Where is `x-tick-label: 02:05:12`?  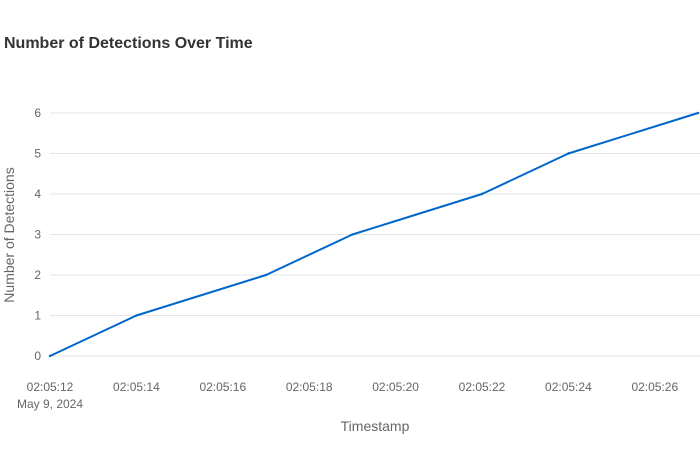 x-tick-label: 02:05:12 is located at coordinates (50, 387).